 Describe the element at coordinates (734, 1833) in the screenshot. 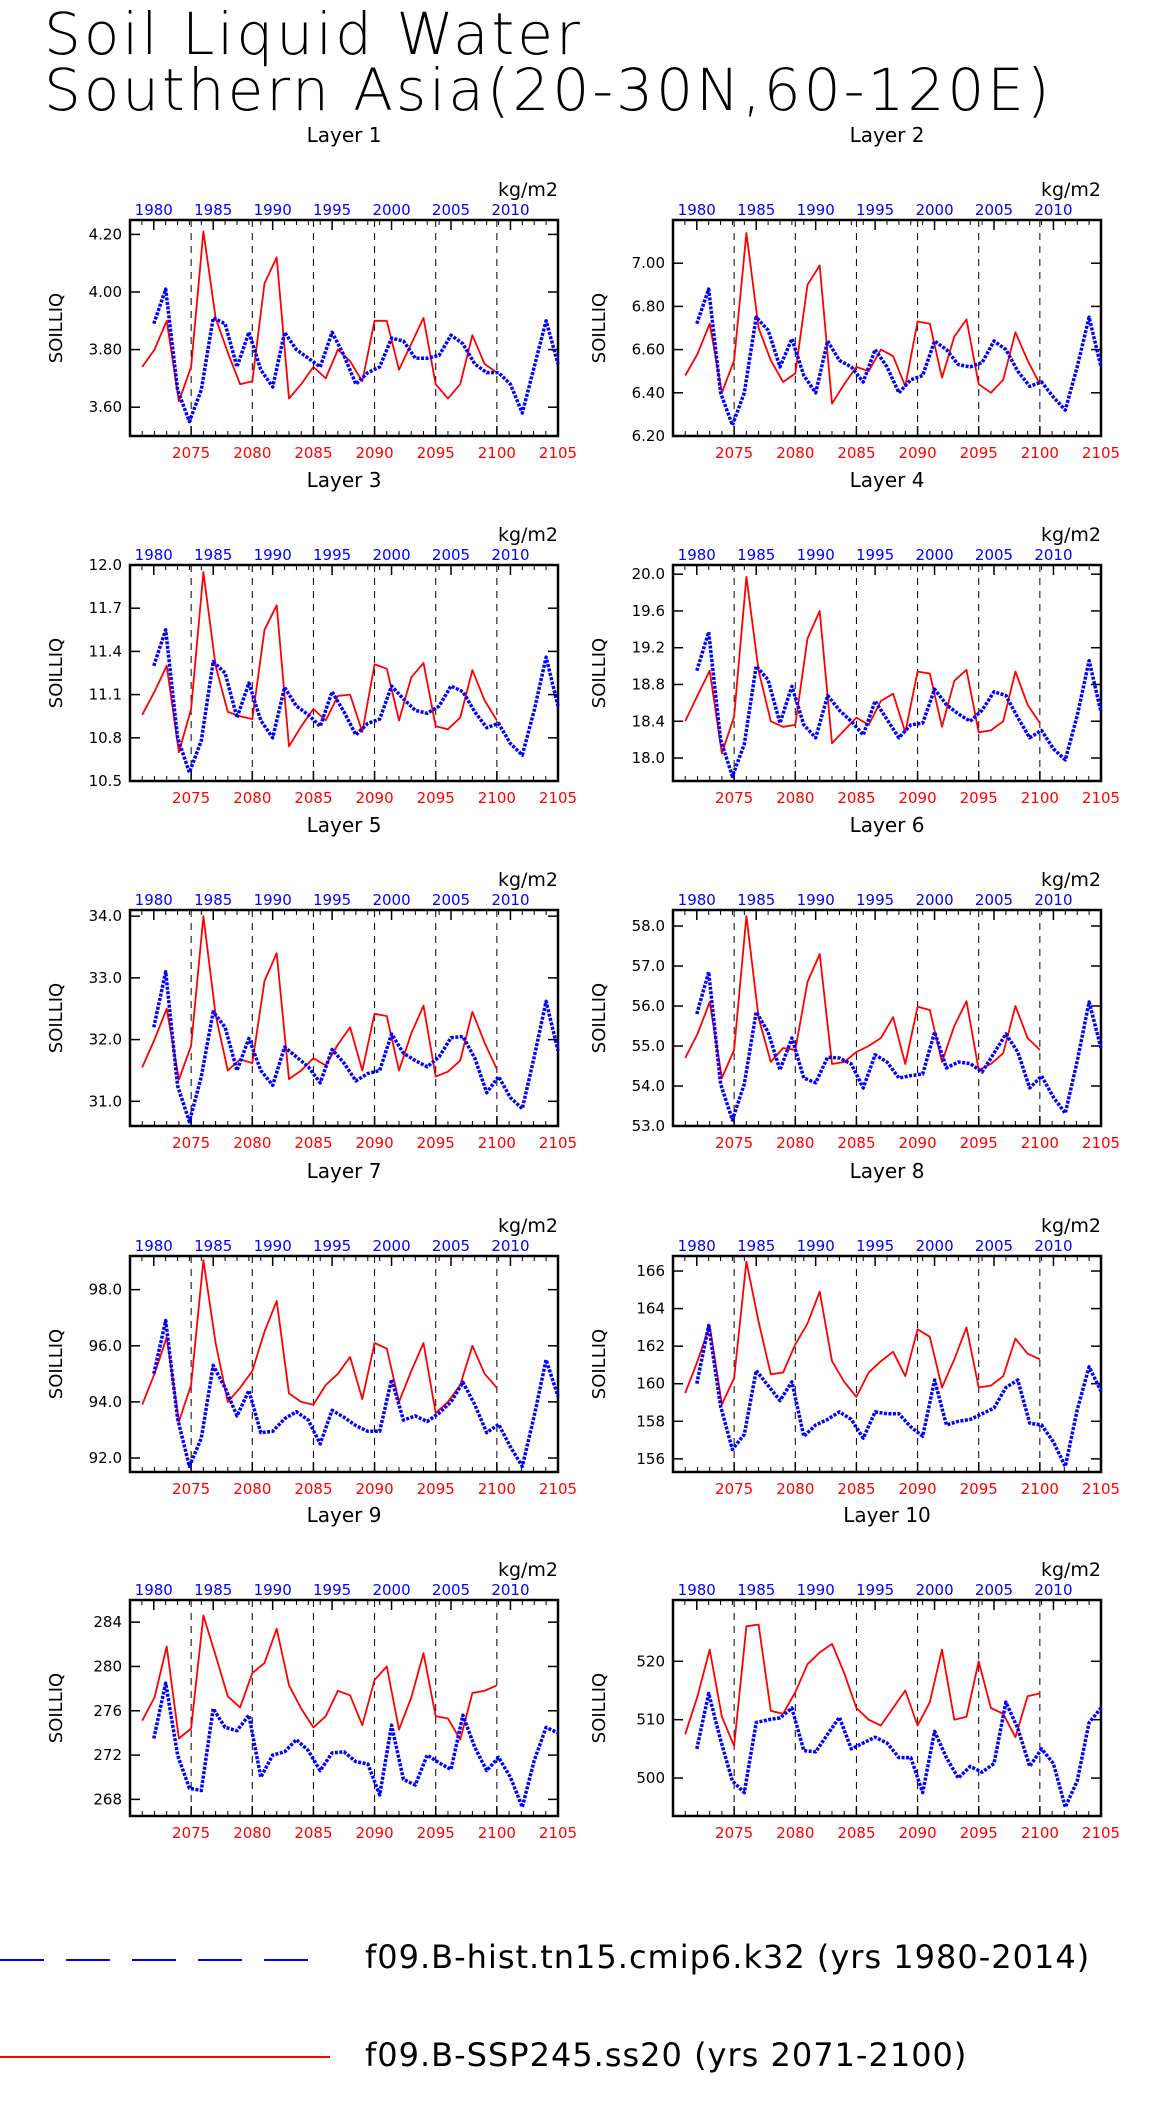

I see `panel-10-bottom-tick-label: 2075` at that location.